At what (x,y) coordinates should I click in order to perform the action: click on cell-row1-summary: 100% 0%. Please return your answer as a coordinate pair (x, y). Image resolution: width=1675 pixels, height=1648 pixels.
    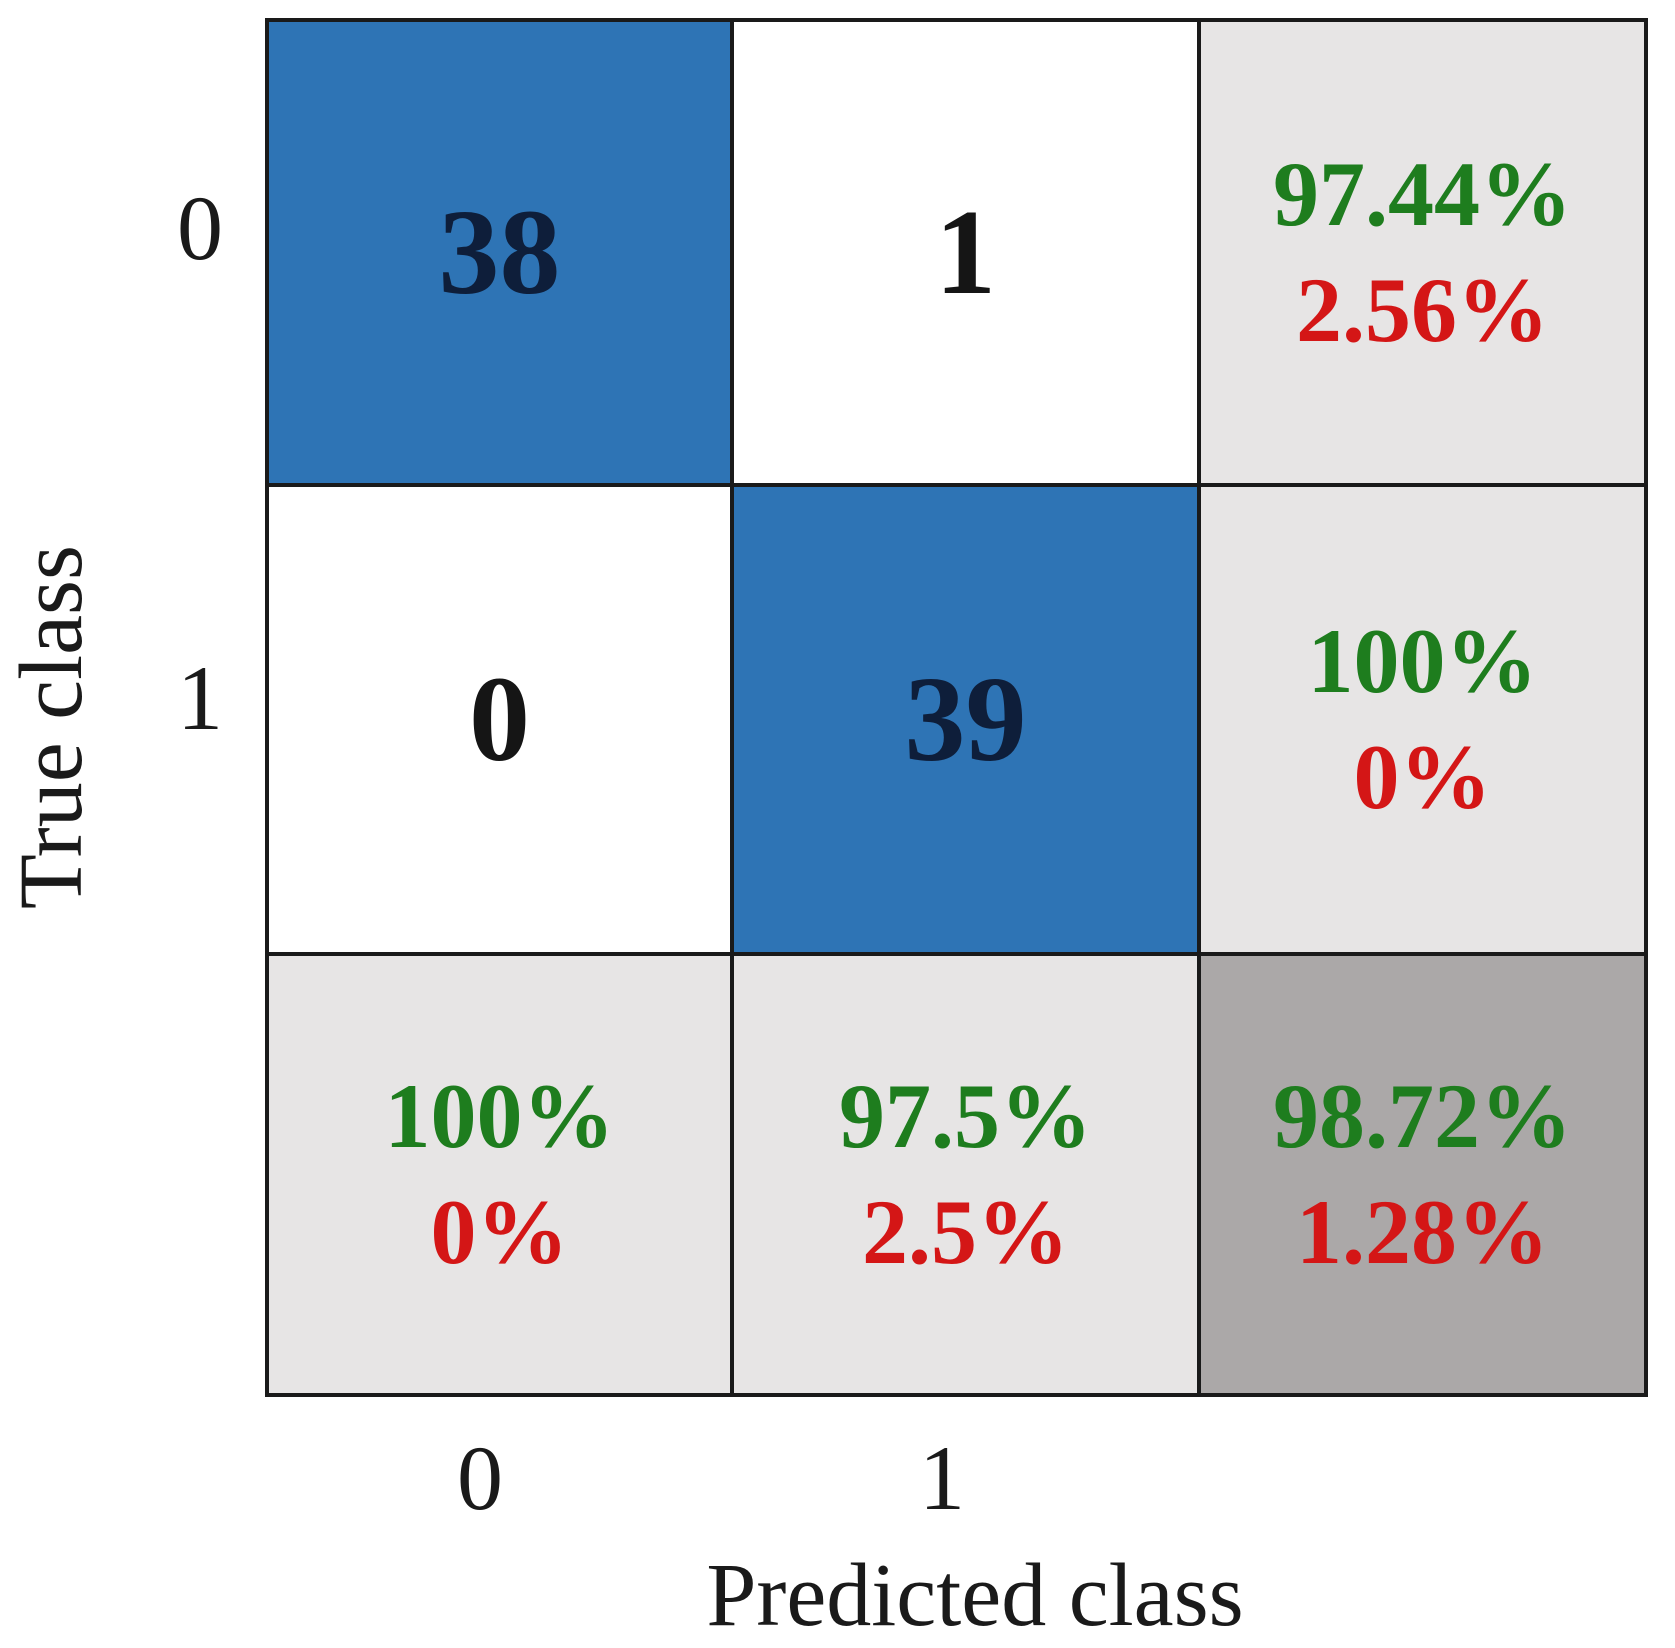
    Looking at the image, I should click on (1422, 721).